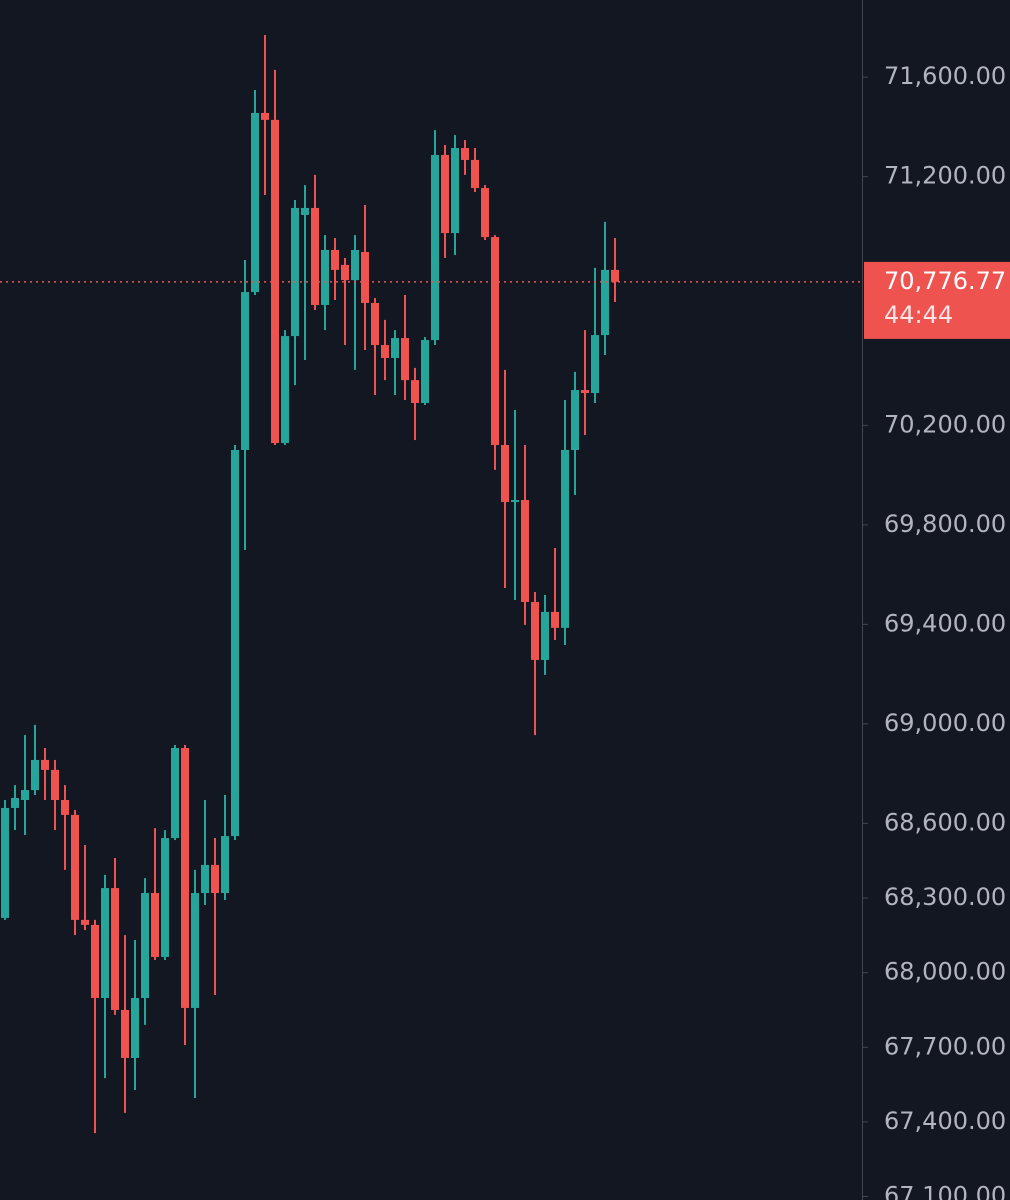  I want to click on y-tick-label: 70,200.00, so click(945, 424).